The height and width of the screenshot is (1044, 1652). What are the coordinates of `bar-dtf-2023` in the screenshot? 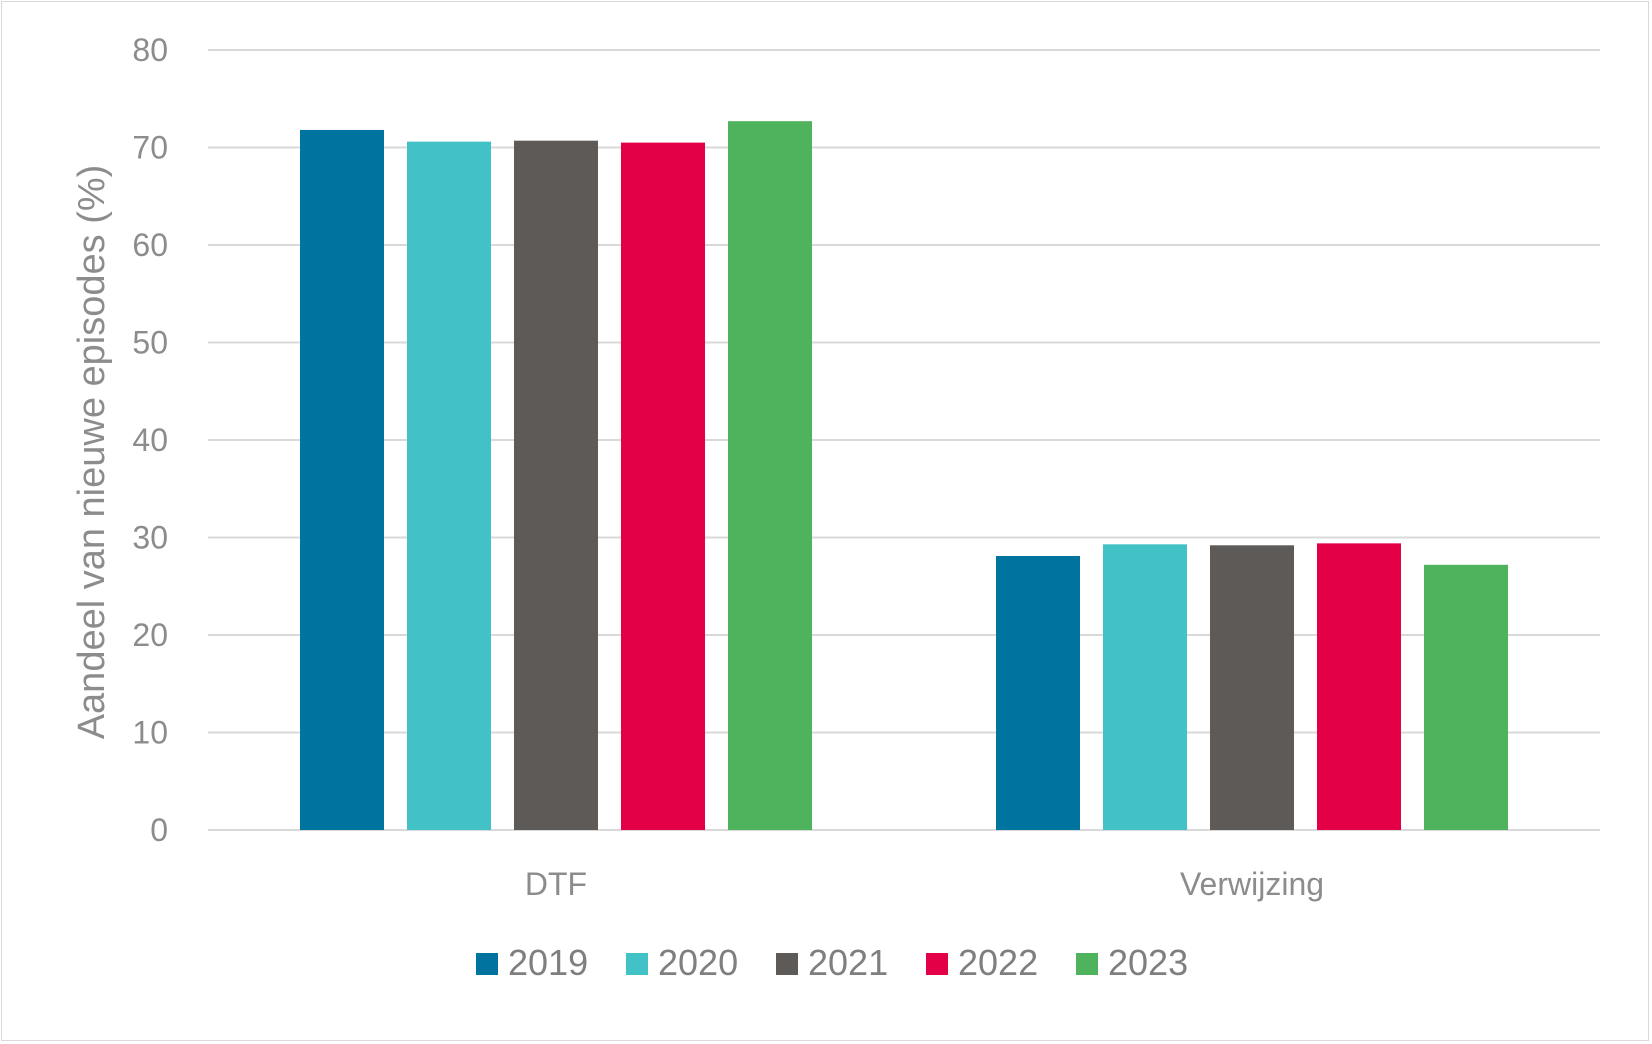 It's located at (770, 476).